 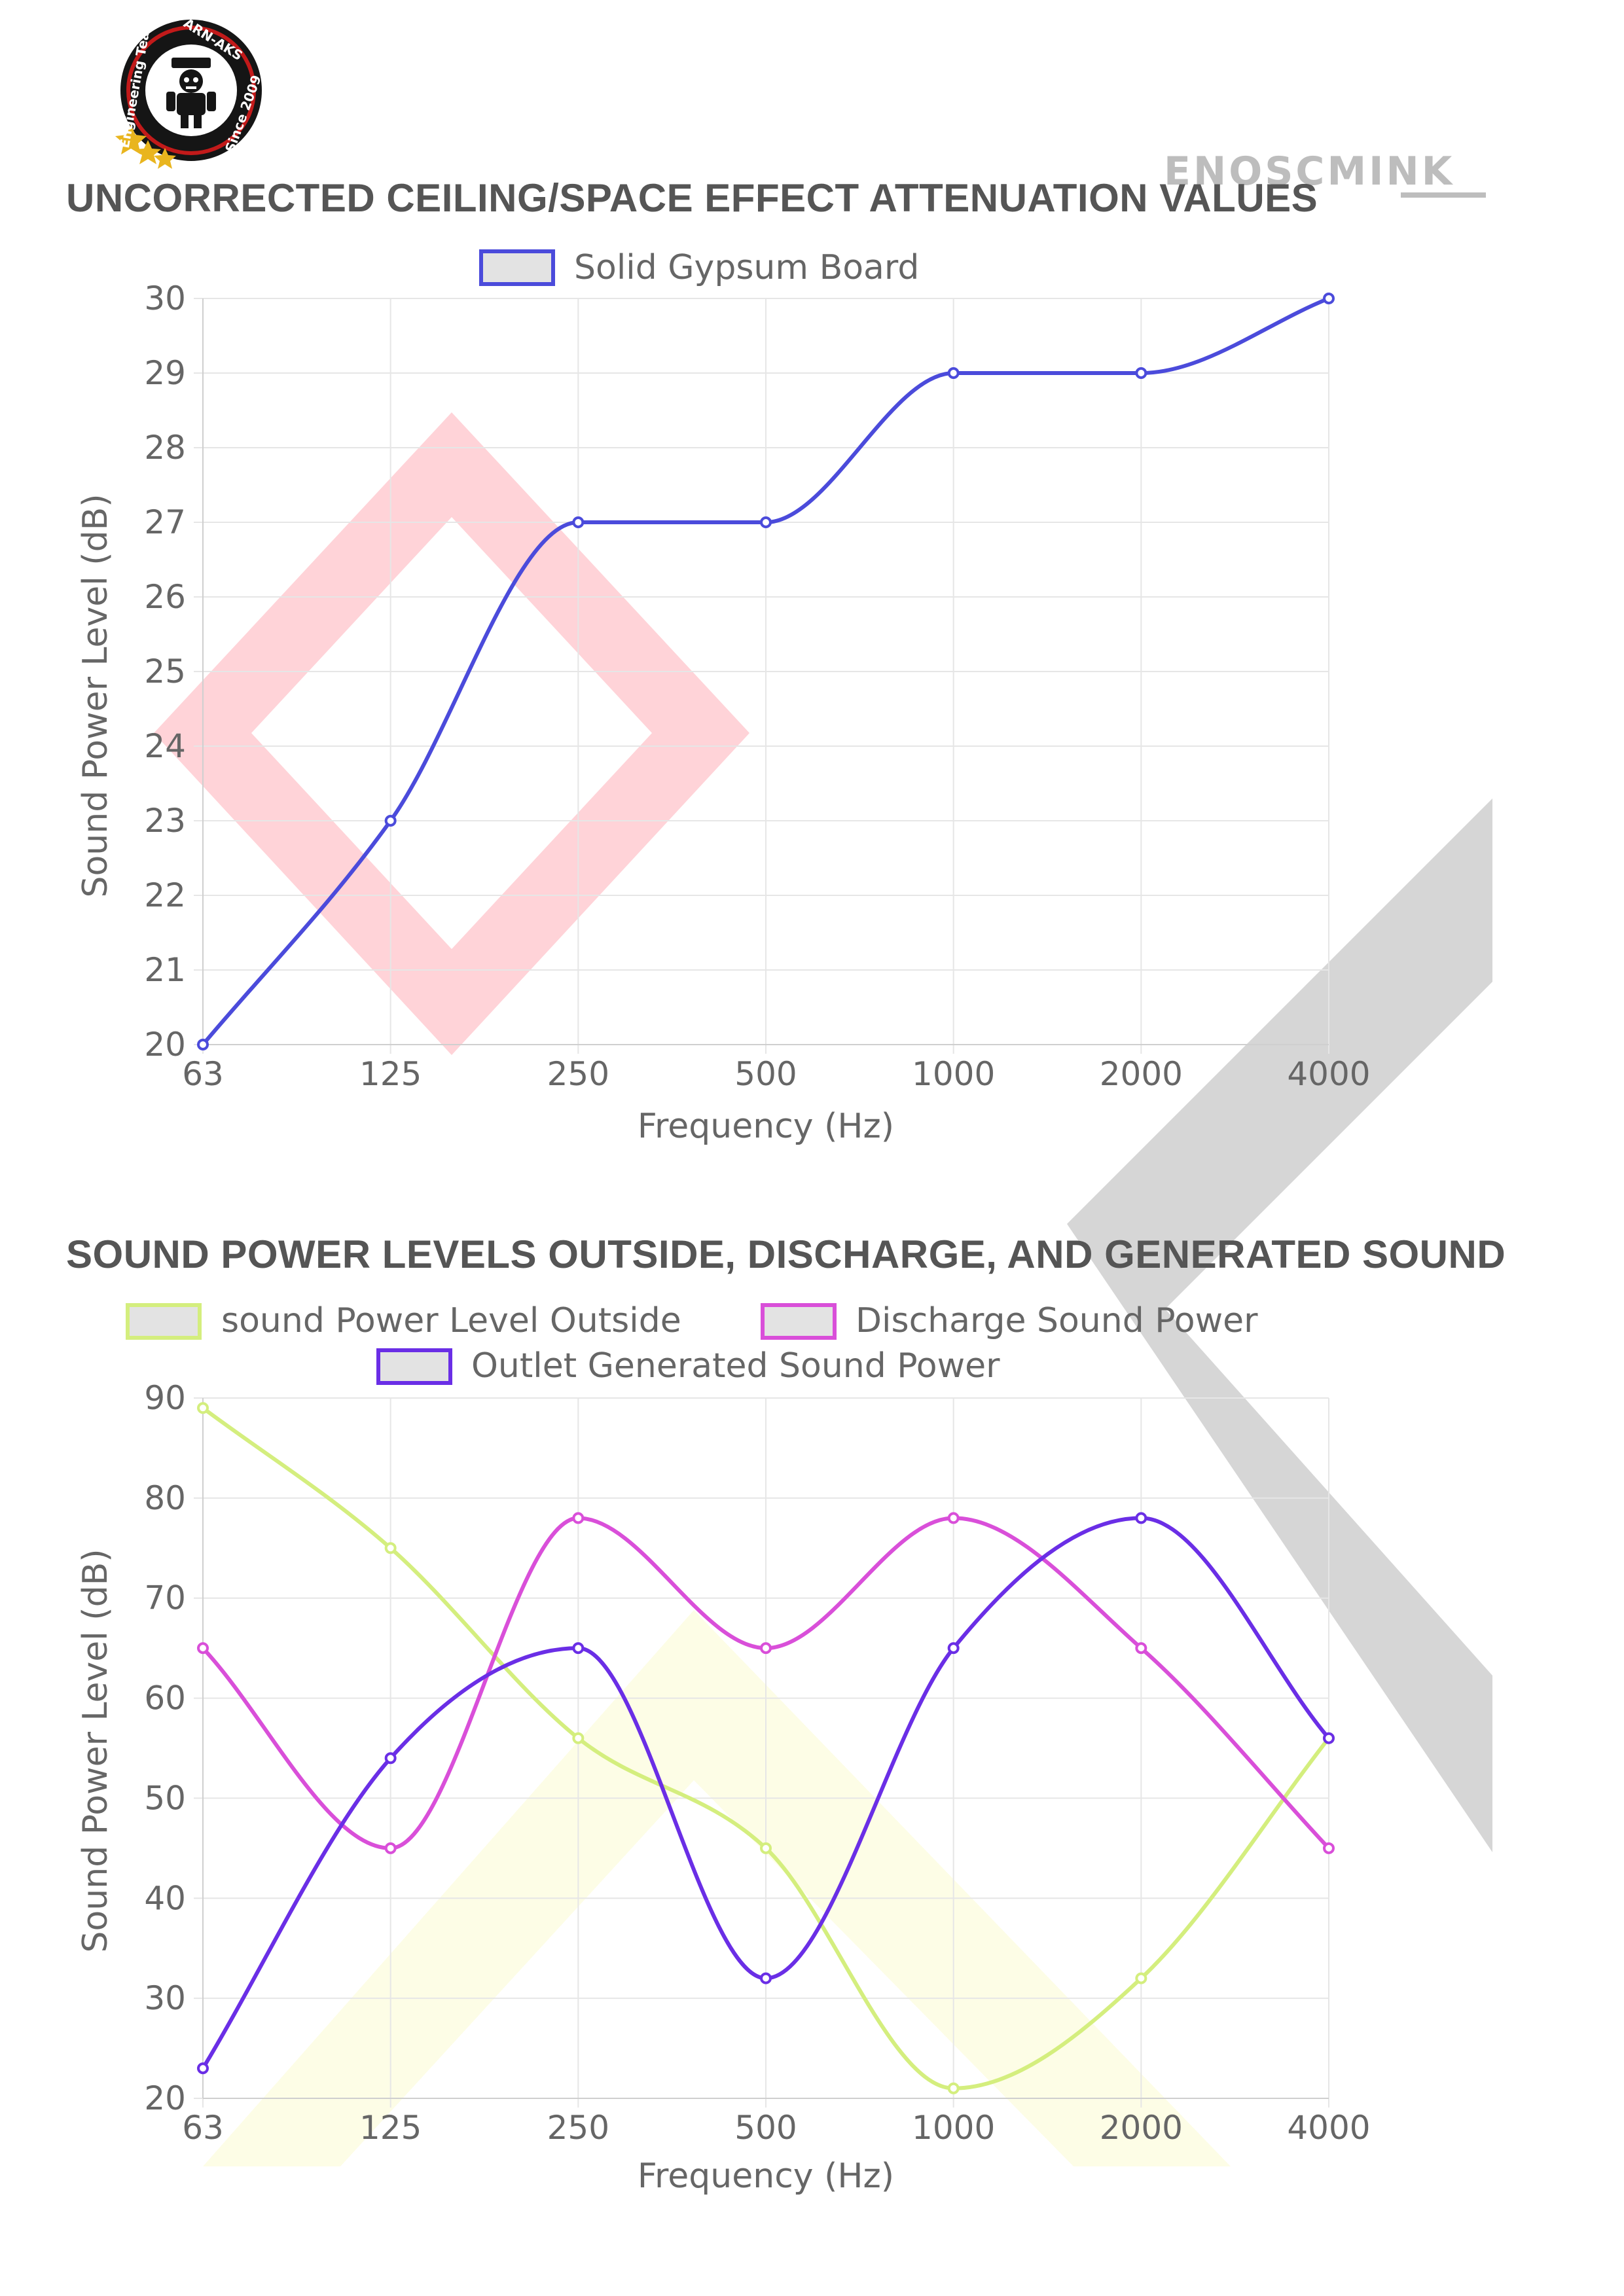 I want to click on logo: ARN-AKS Since 2009 Engineering Team, so click(x=189, y=92).